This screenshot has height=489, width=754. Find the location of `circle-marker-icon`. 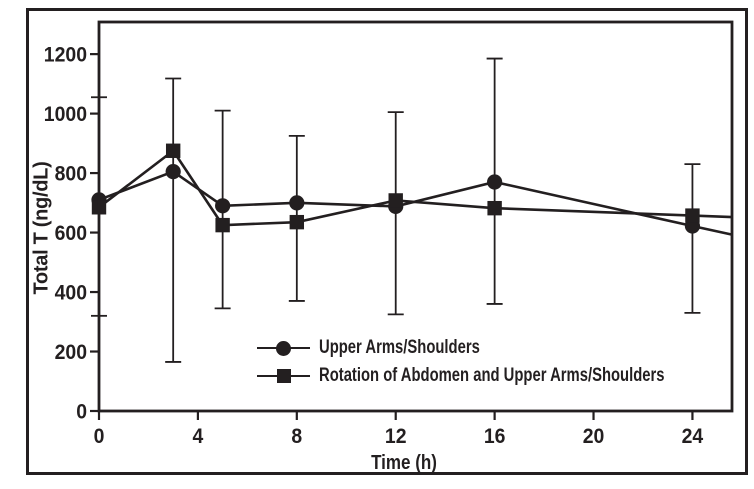

circle-marker-icon is located at coordinates (283, 348).